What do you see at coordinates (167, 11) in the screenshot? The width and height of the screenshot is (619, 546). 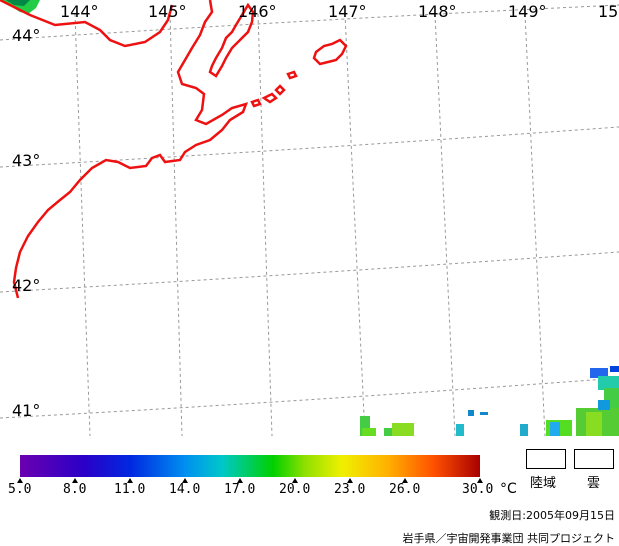 I see `lon-label-145: 145°` at bounding box center [167, 11].